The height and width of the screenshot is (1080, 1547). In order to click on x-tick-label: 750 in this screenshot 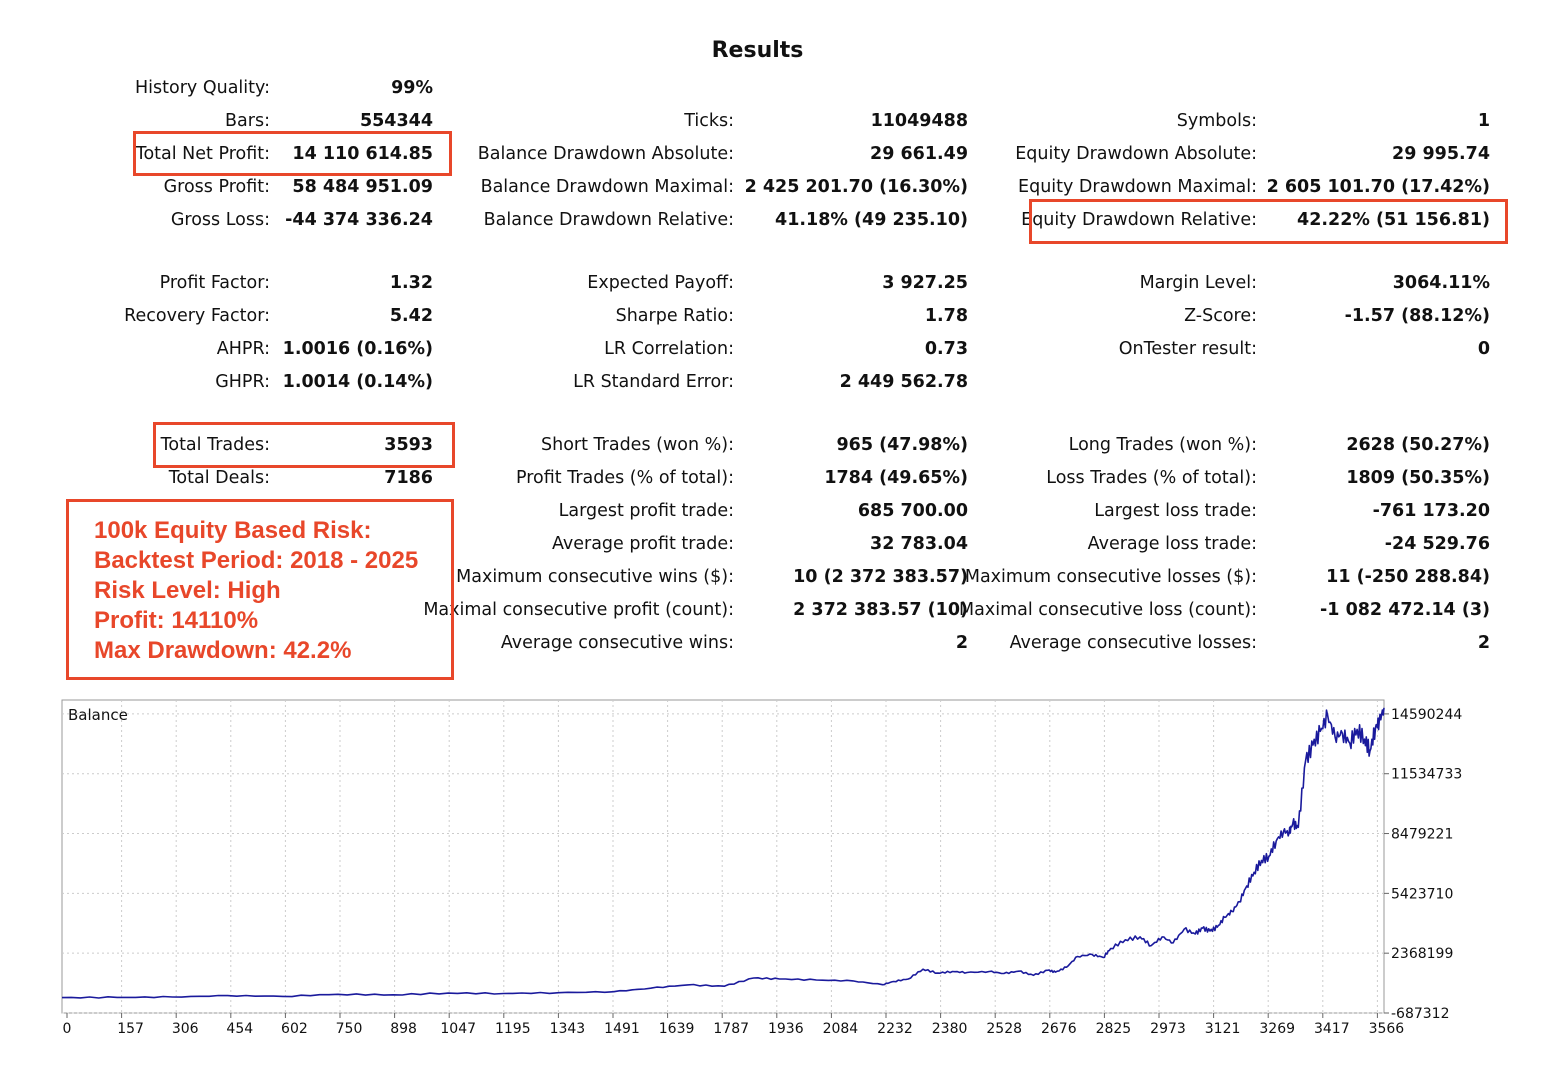, I will do `click(349, 1029)`.